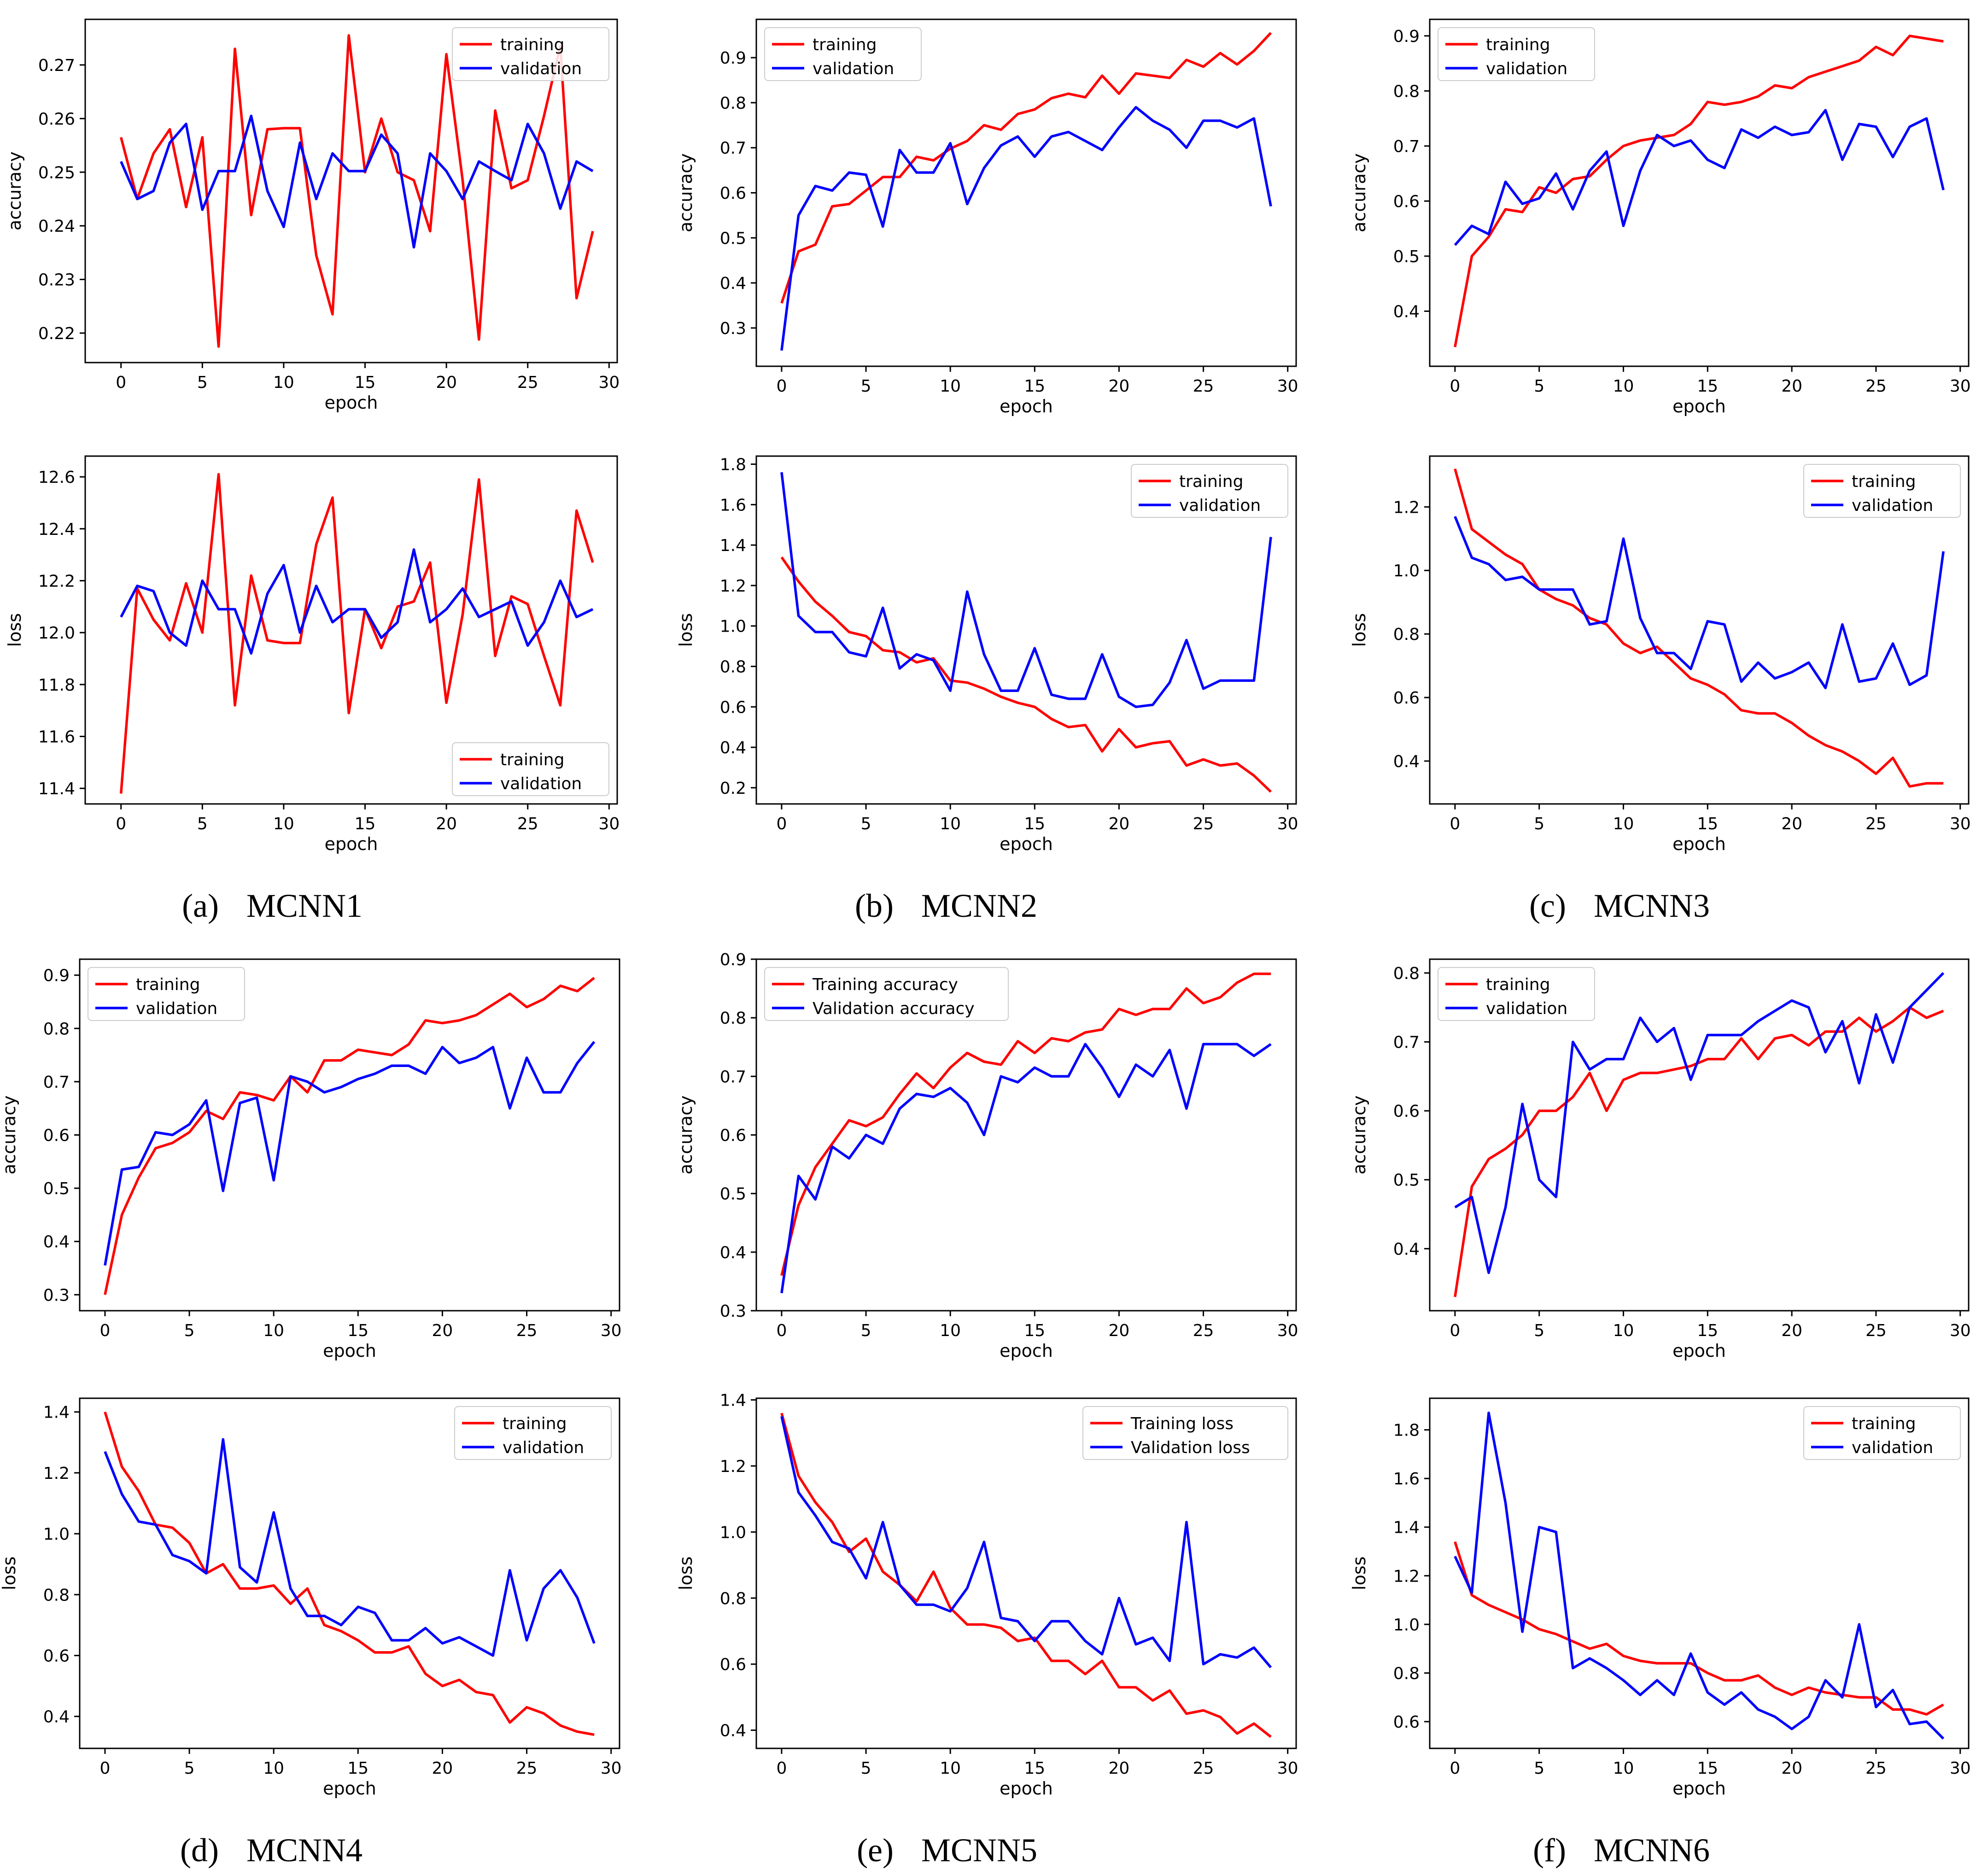 The image size is (1982, 1876). I want to click on caption-tag: (b), so click(874, 905).